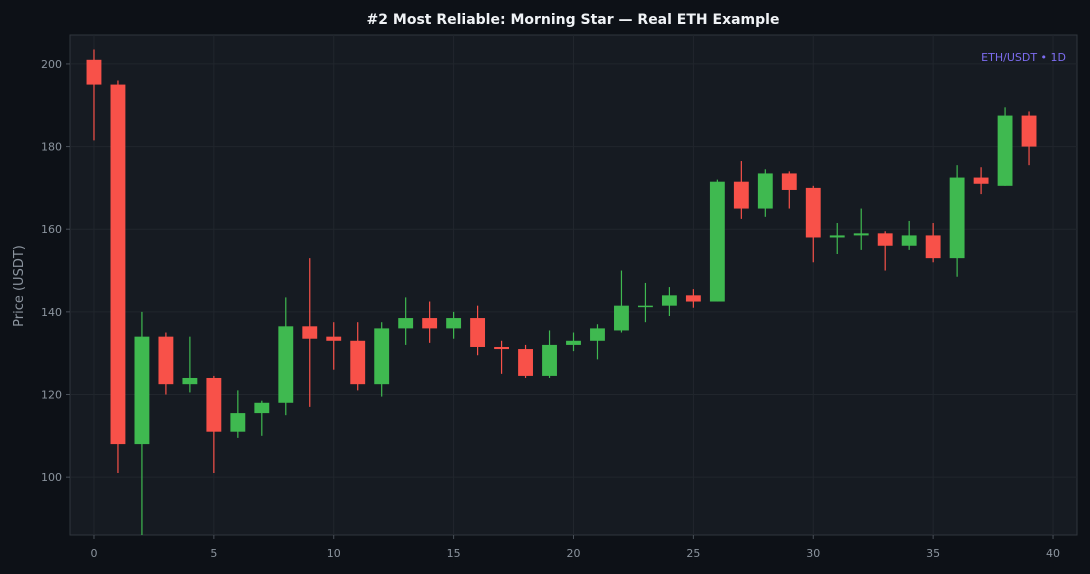 This screenshot has height=574, width=1090. What do you see at coordinates (813, 553) in the screenshot?
I see `x-tick-label: 30` at bounding box center [813, 553].